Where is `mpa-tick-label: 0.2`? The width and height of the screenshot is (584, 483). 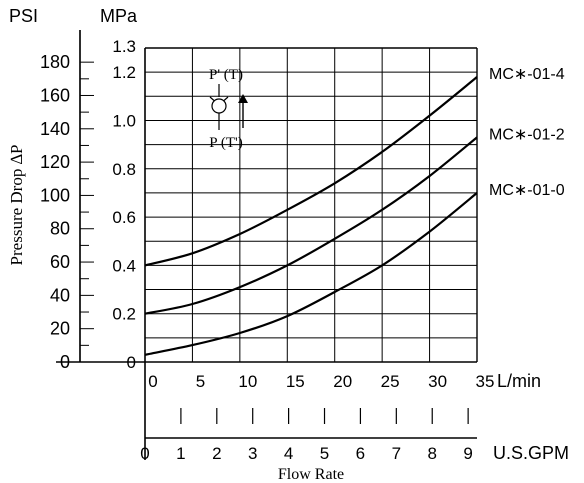 mpa-tick-label: 0.2 is located at coordinates (124, 314).